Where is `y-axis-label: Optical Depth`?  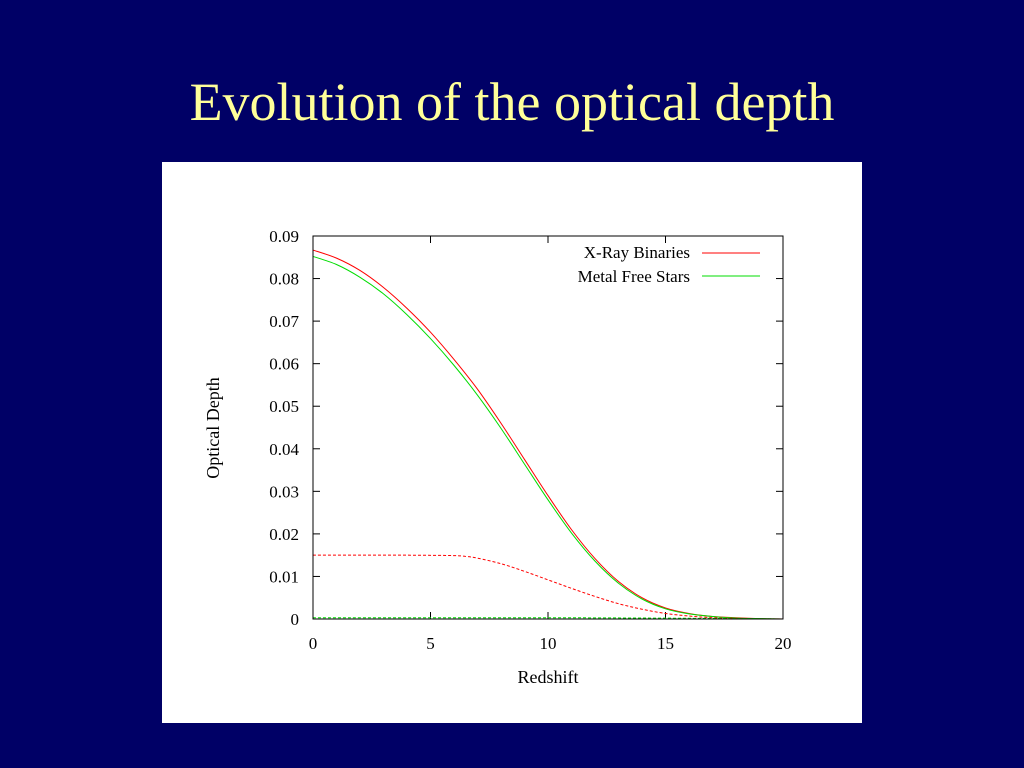 y-axis-label: Optical Depth is located at coordinates (213, 427).